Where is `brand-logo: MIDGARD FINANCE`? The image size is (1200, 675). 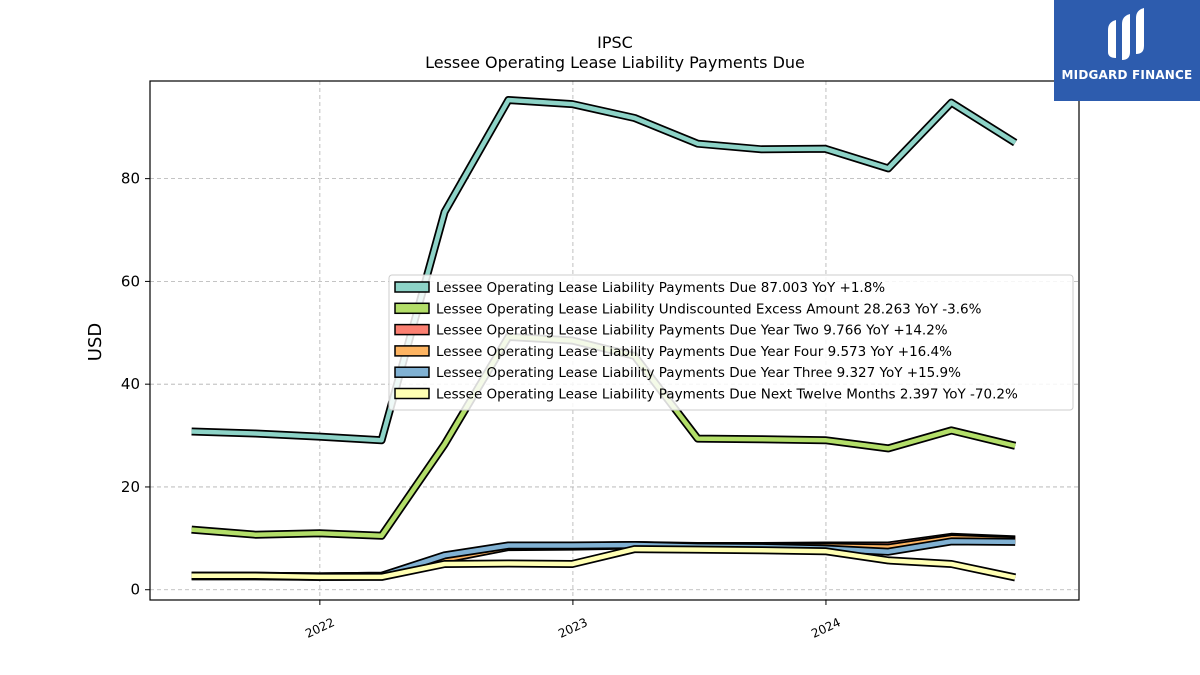 brand-logo: MIDGARD FINANCE is located at coordinates (1127, 50).